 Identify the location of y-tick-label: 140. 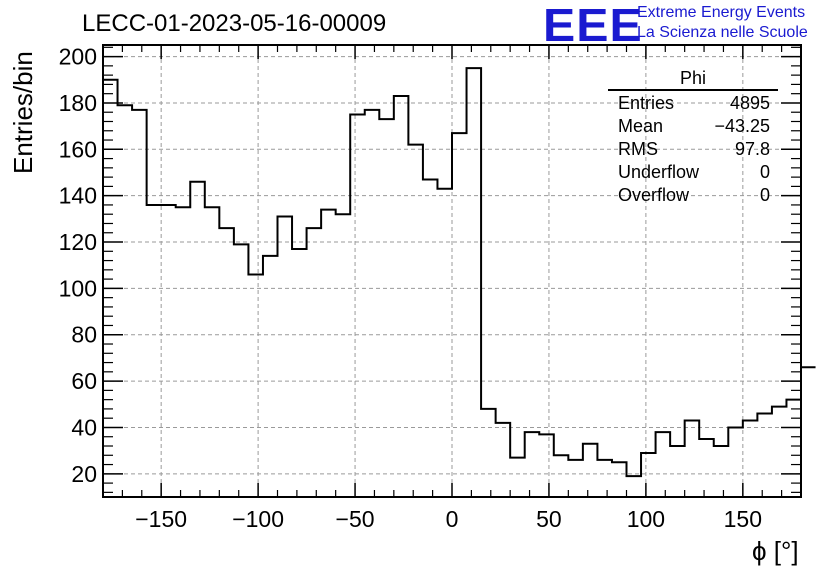
(78, 196).